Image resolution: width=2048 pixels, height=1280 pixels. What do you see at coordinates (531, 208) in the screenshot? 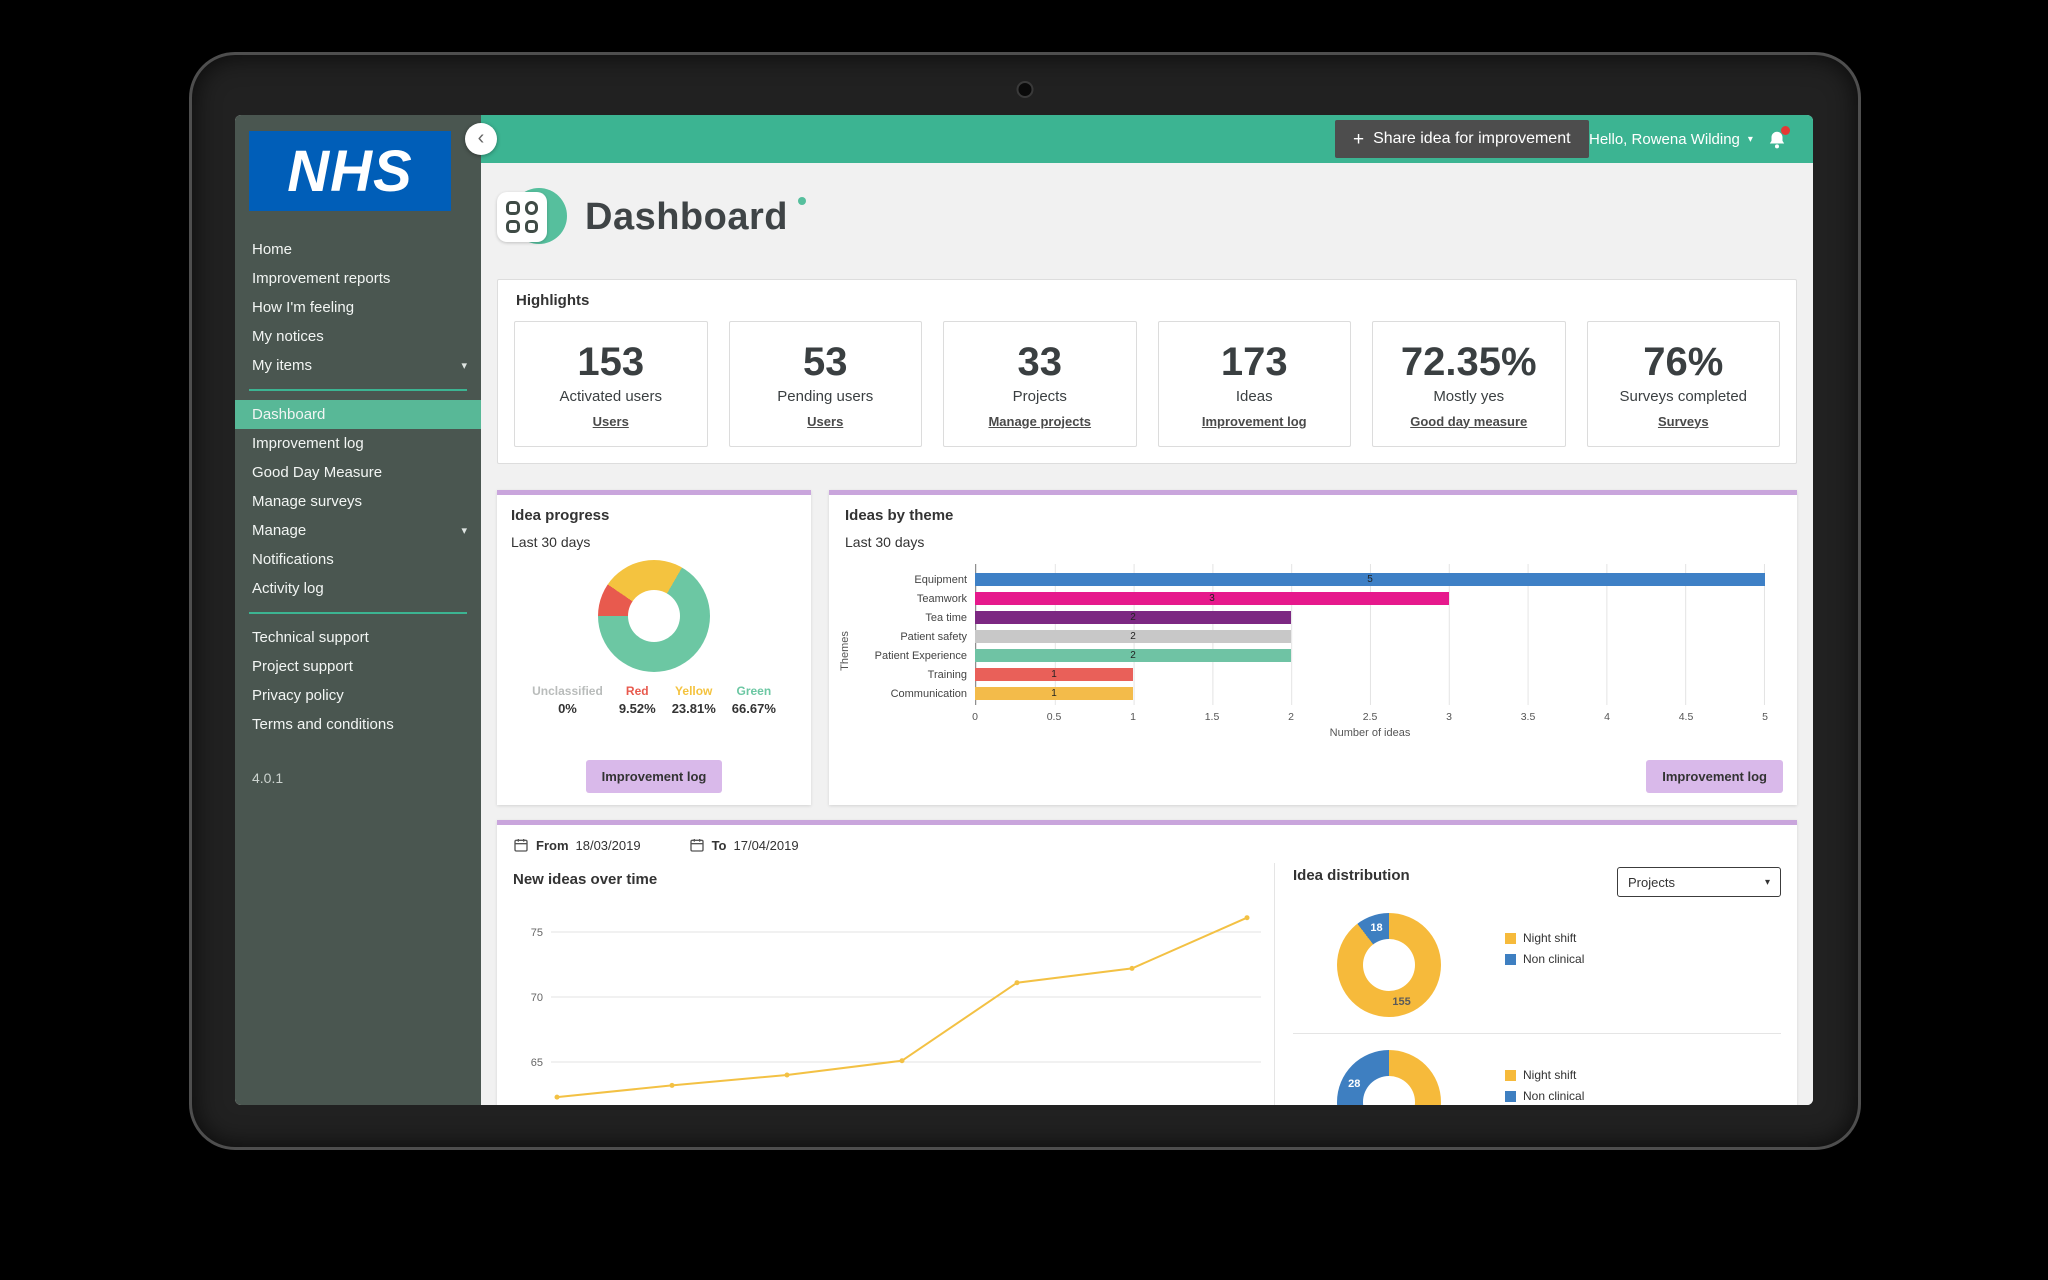
I see `grid-circle` at bounding box center [531, 208].